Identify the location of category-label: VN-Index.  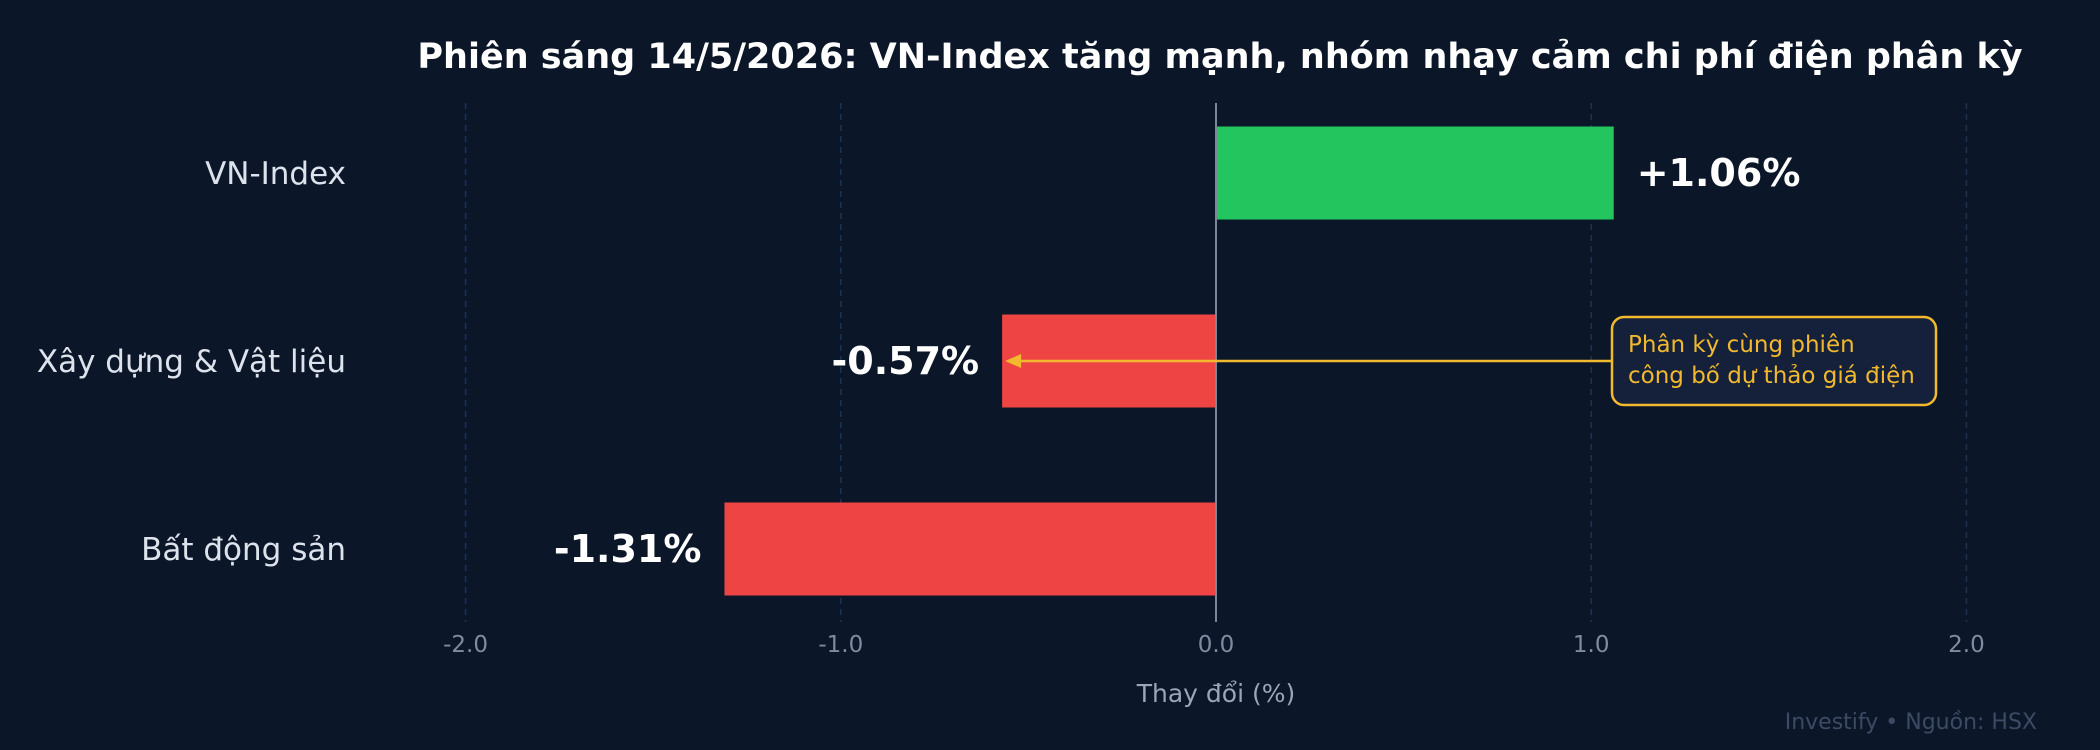
(275, 174).